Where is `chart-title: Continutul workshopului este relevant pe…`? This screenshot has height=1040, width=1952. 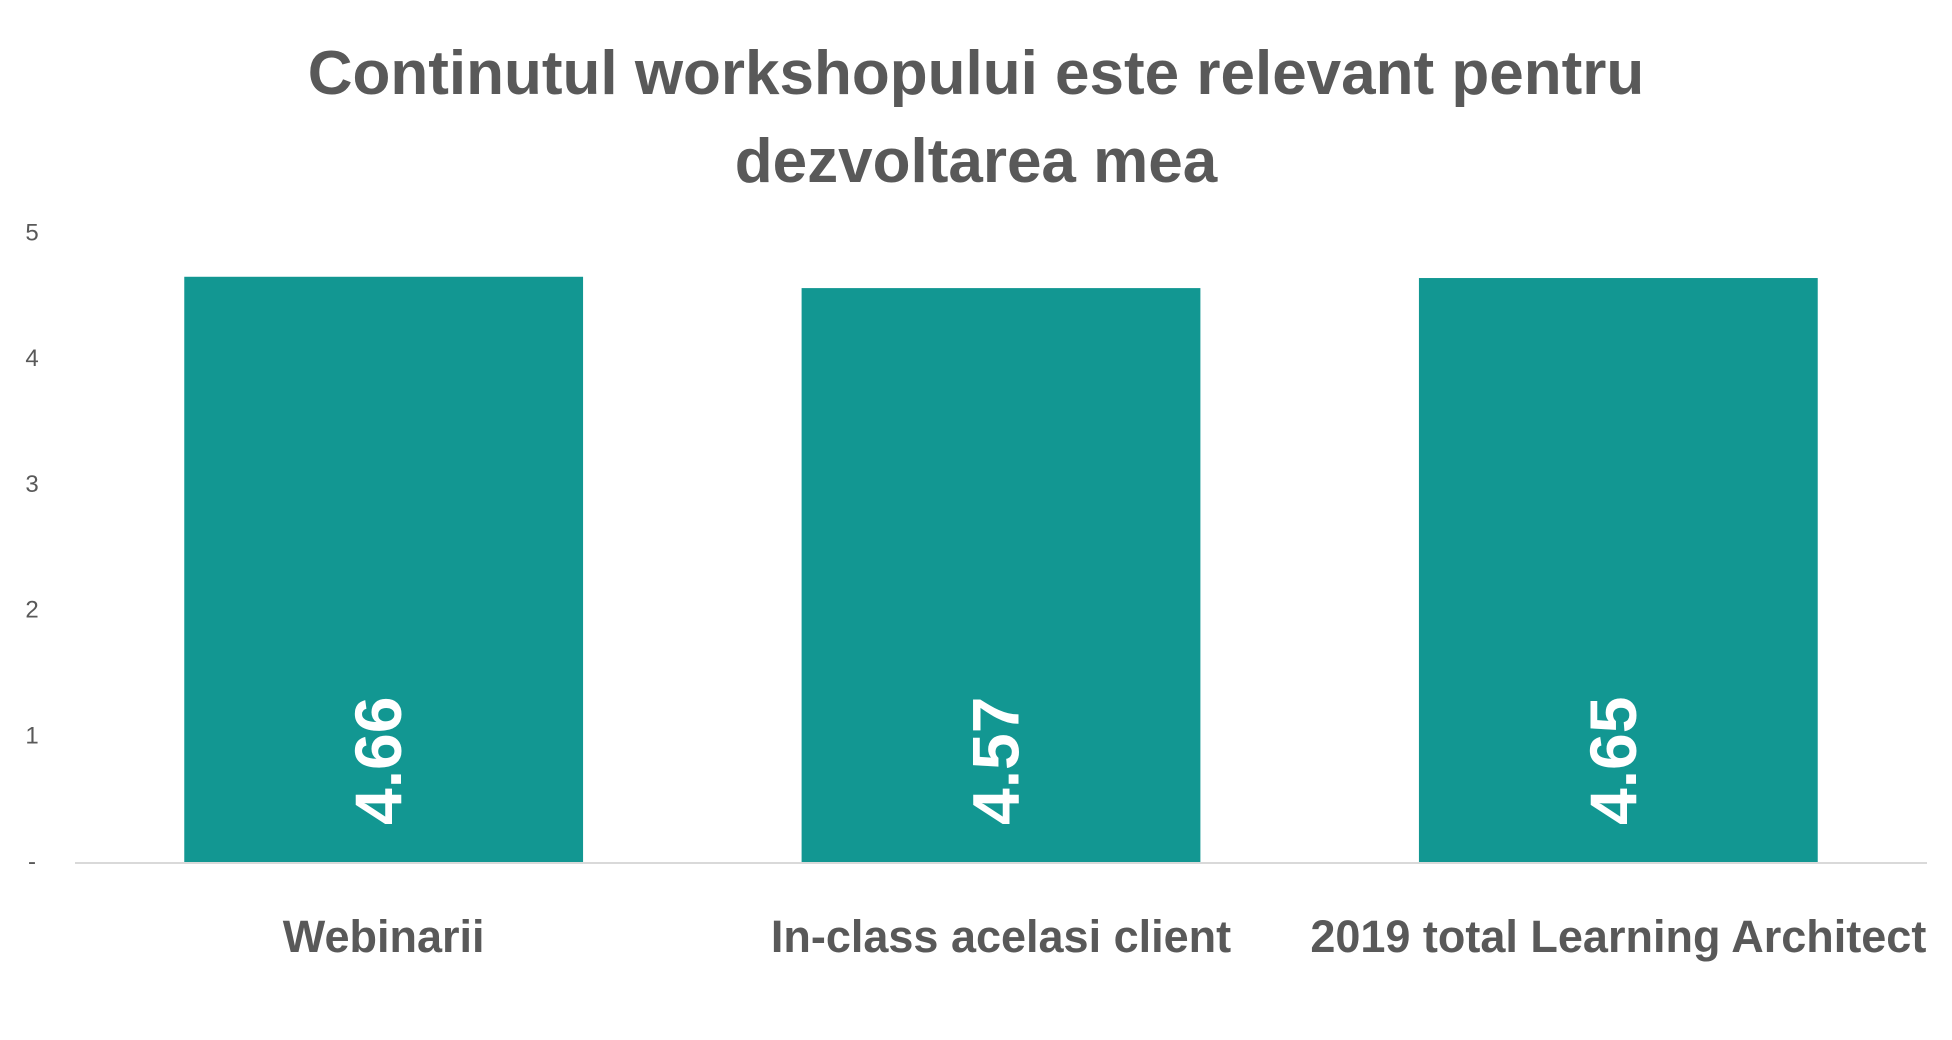 chart-title: Continutul workshopului este relevant pe… is located at coordinates (976, 117).